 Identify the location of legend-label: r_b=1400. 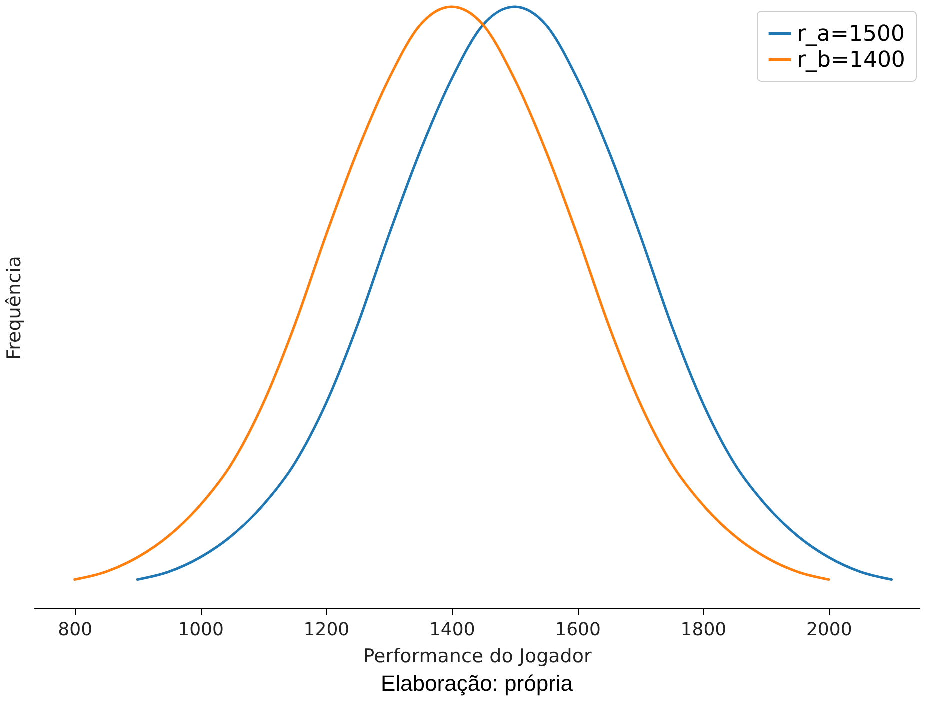
(851, 60).